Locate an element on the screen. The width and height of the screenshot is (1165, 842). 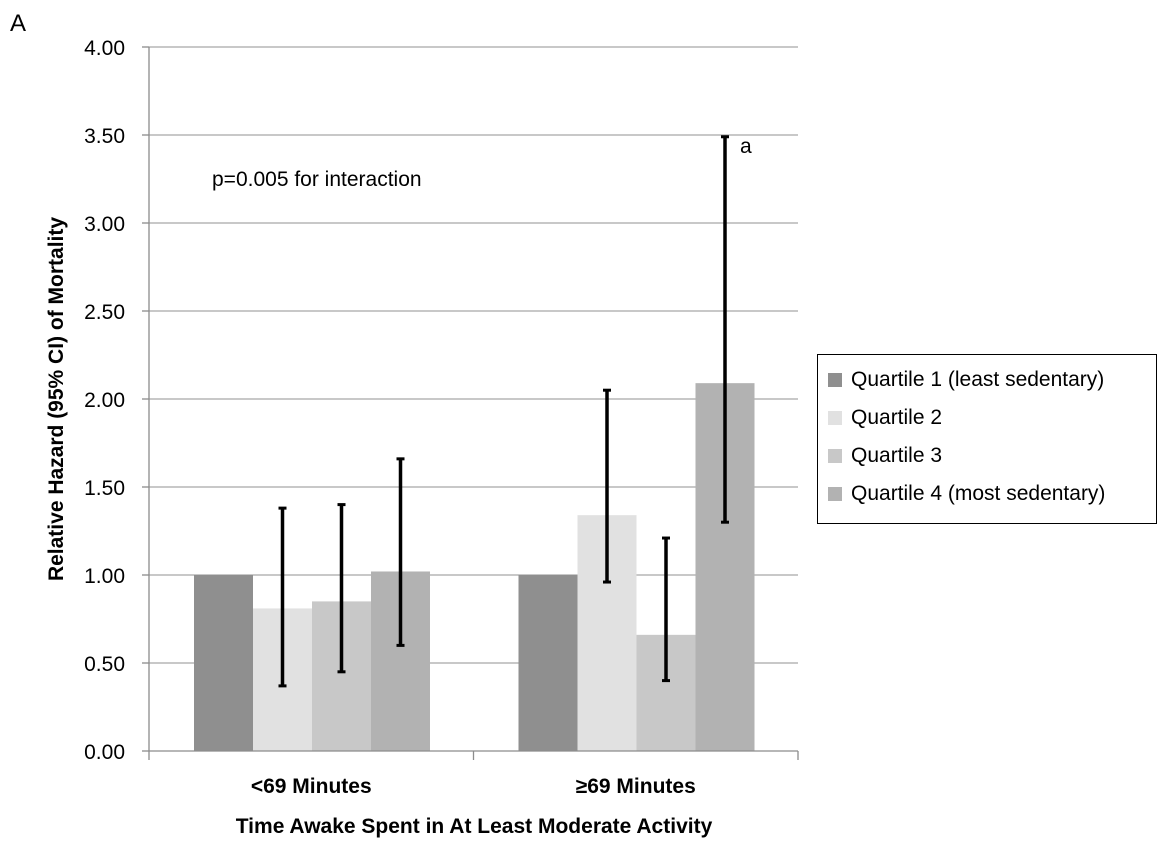
y-tick-label: 3.50 is located at coordinates (104, 136).